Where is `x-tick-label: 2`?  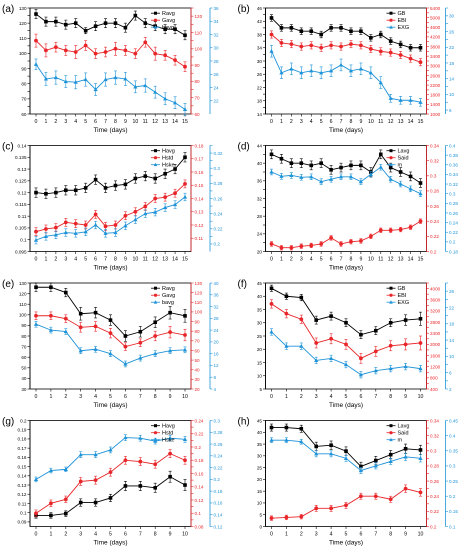
x-tick-label: 2 is located at coordinates (291, 122).